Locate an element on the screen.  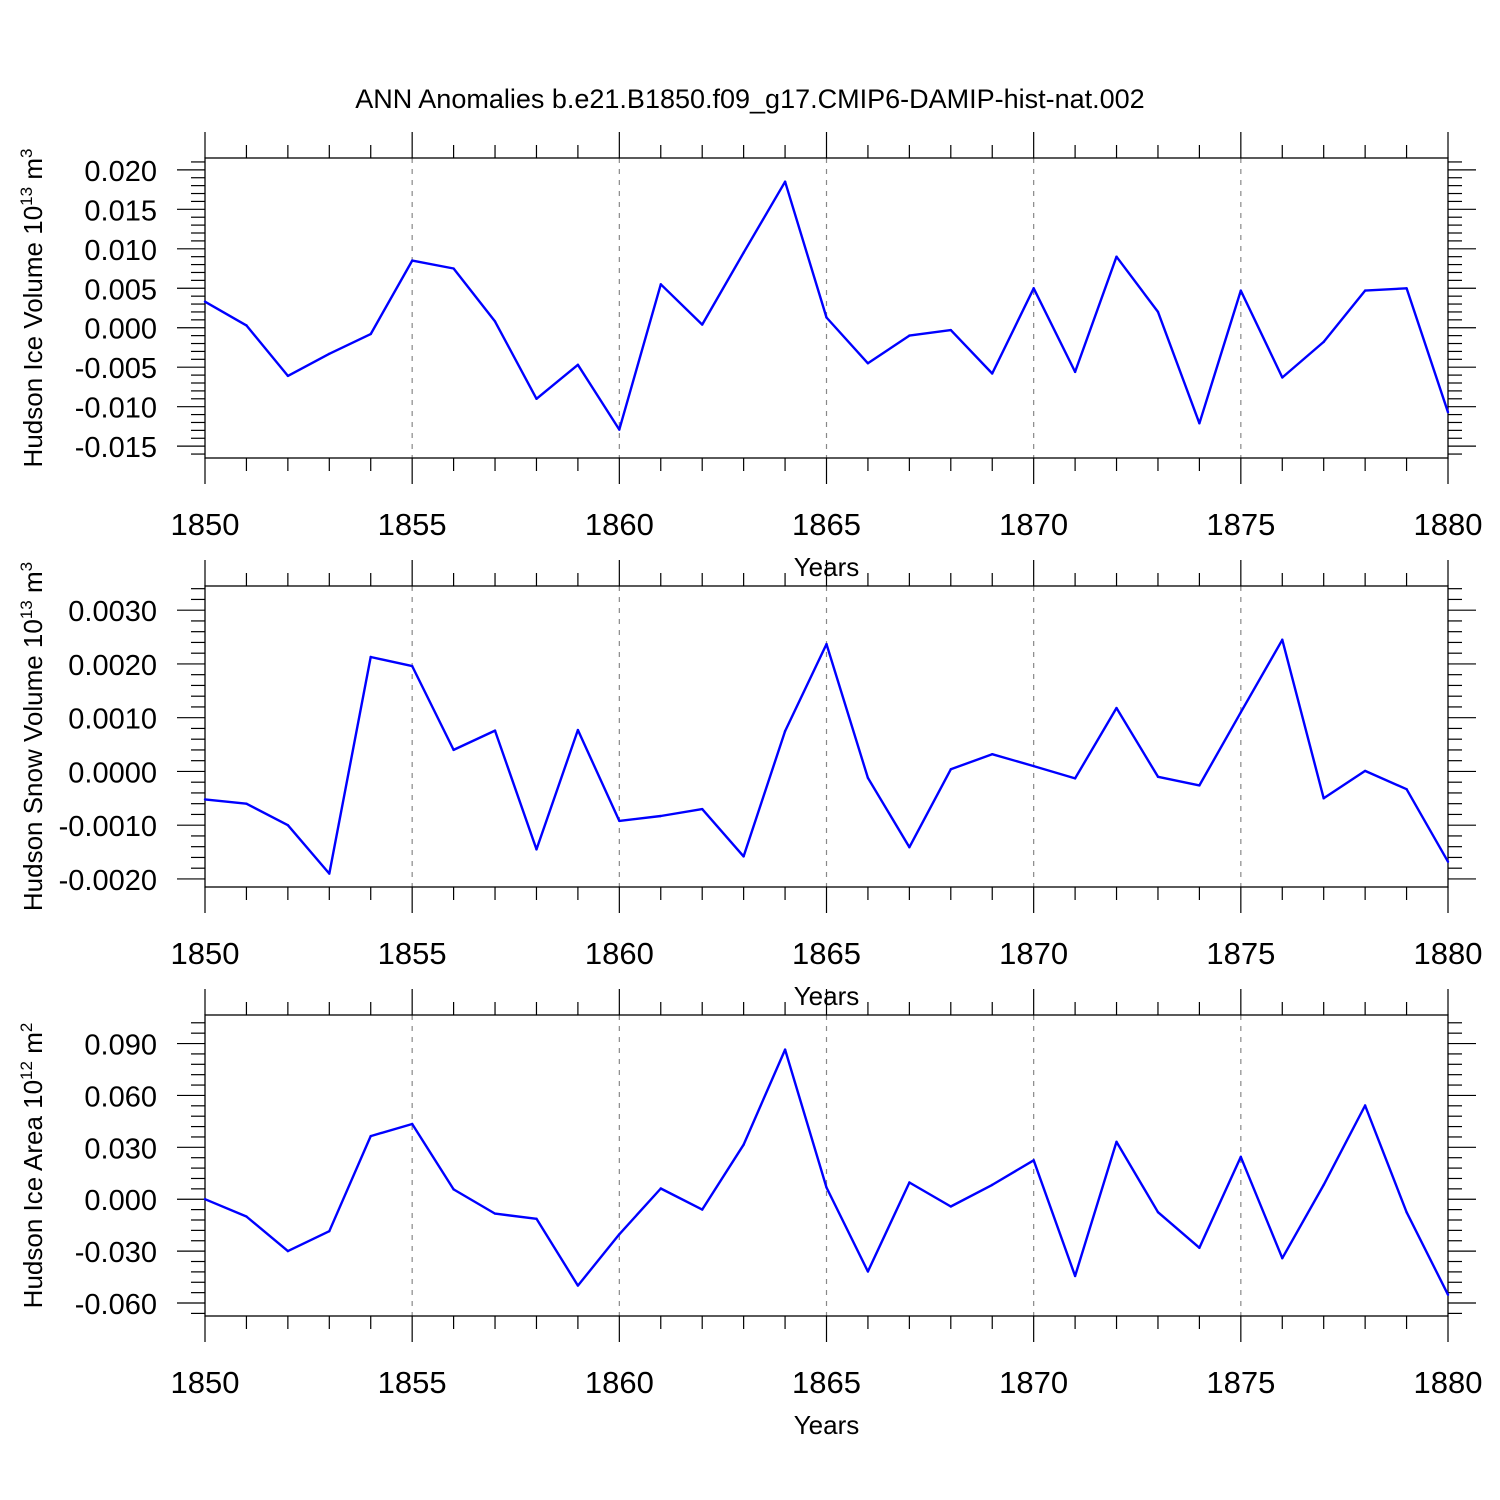
x-tick-label: 1865 is located at coordinates (826, 1382).